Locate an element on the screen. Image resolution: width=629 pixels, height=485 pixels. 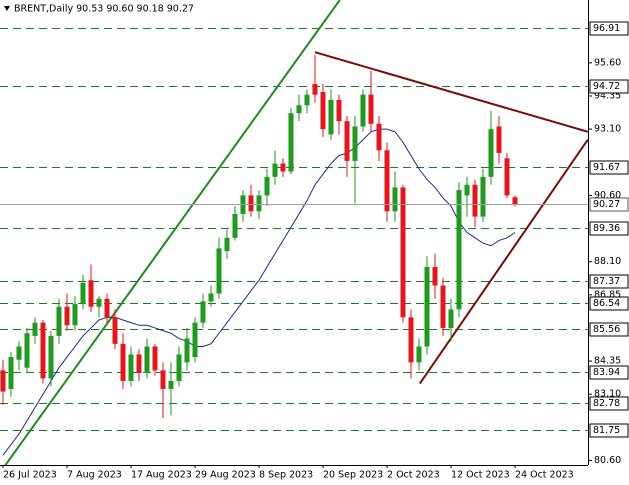
level-label: 87.37 is located at coordinates (606, 281).